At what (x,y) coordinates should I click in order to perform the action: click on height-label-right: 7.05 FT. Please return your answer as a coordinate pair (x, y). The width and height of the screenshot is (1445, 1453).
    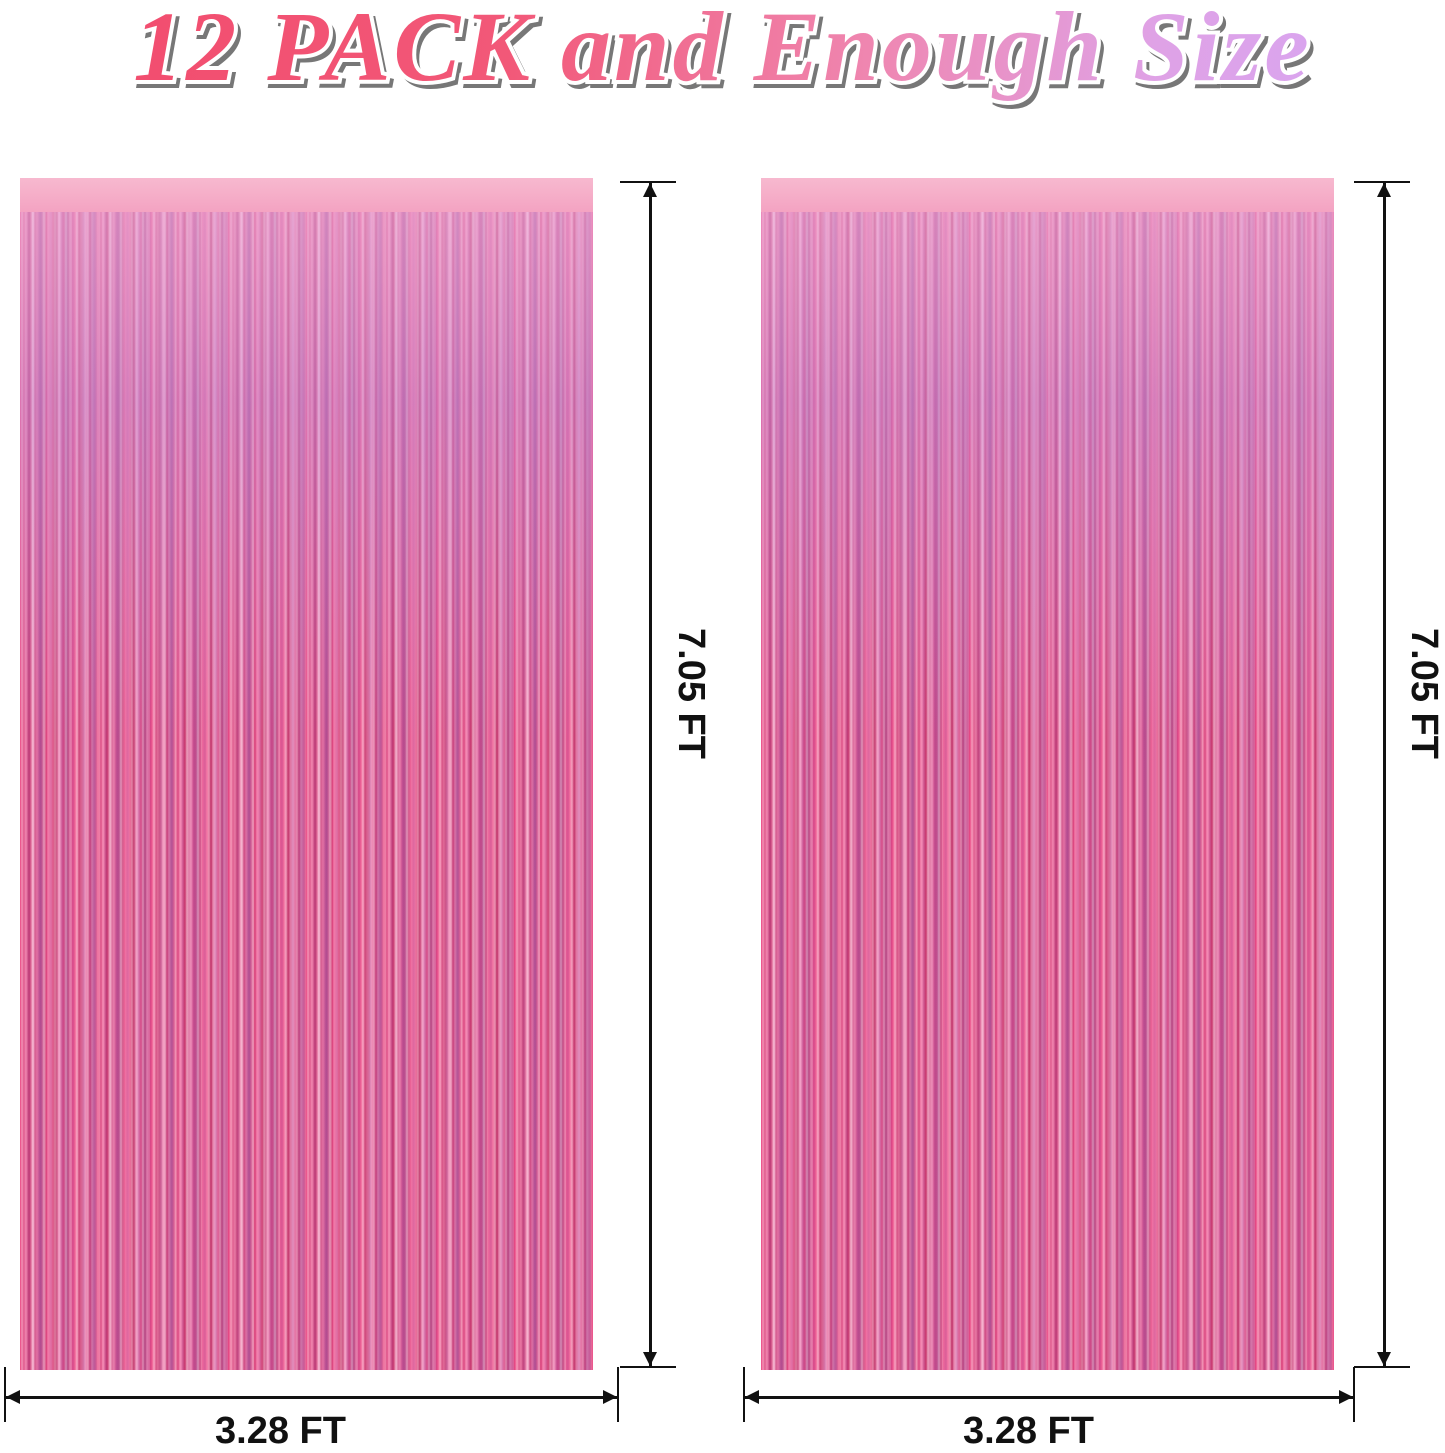
    Looking at the image, I should click on (1423, 693).